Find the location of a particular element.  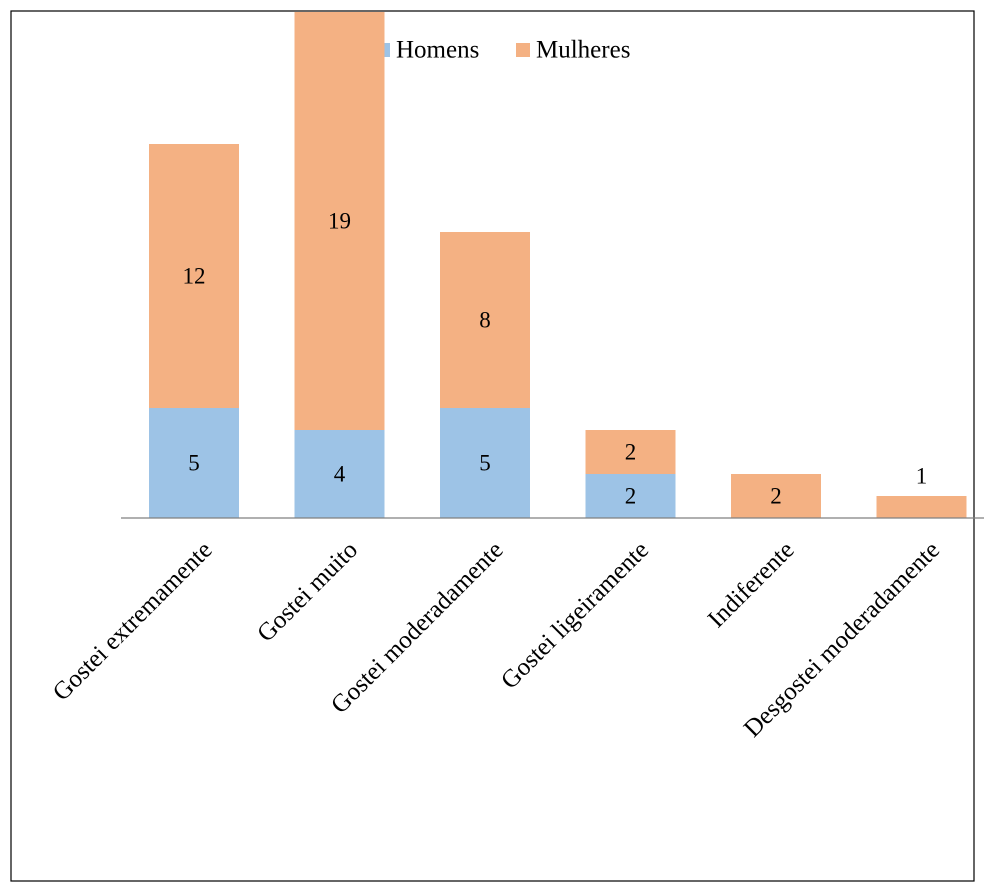

legend-swatch-mulheres is located at coordinates (523, 50).